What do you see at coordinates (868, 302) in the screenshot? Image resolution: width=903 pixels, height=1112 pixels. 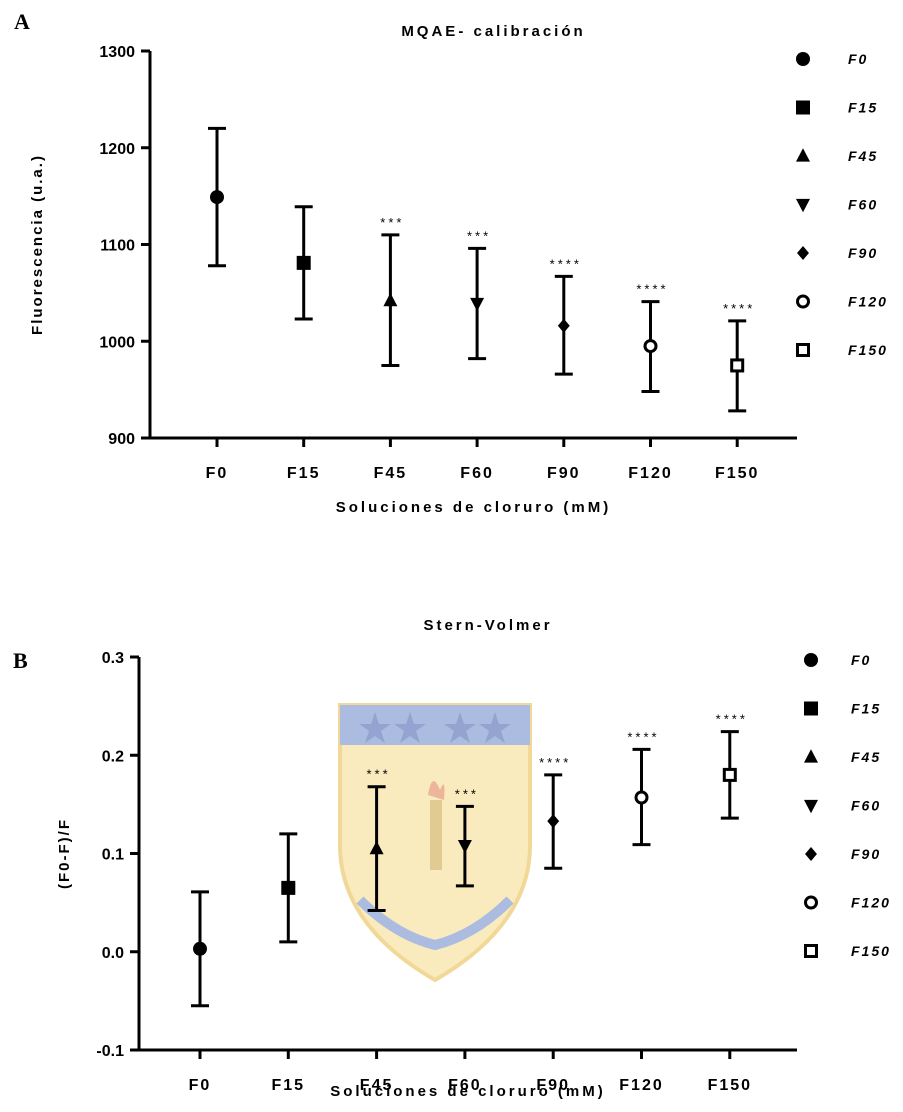 I see `legend-label: F120` at bounding box center [868, 302].